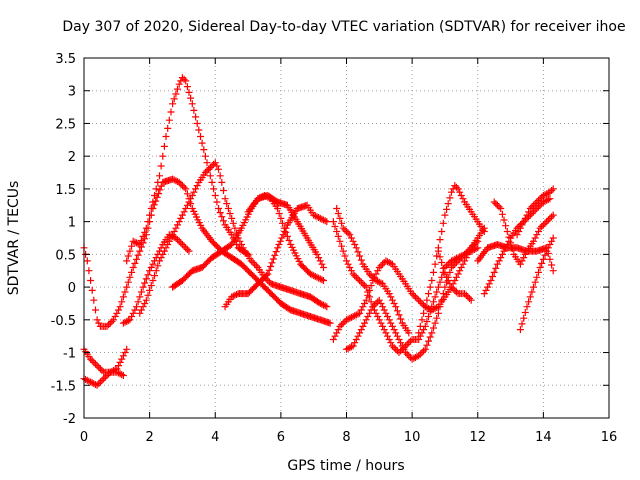  I want to click on y-tick-label: -1, so click(69, 354).